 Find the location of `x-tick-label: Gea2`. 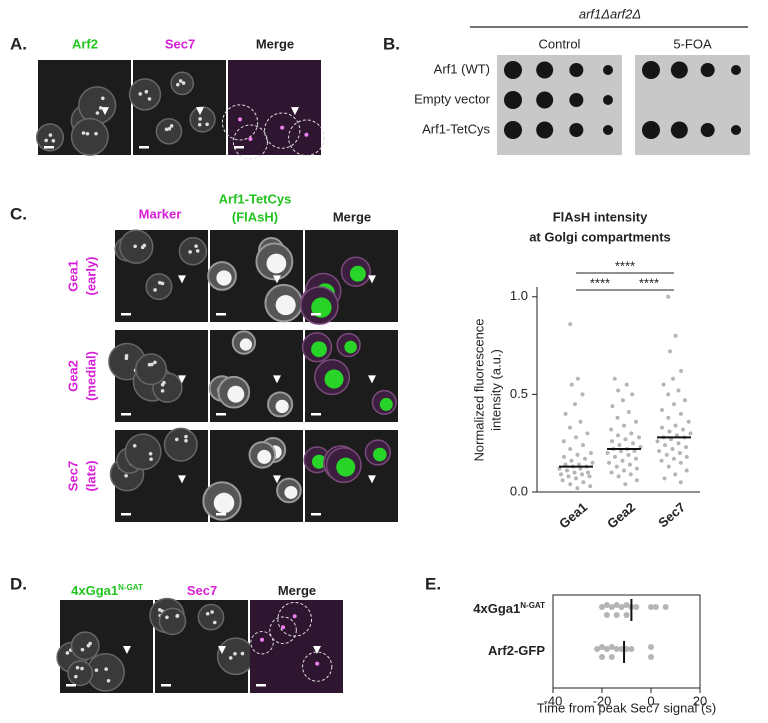

x-tick-label: Gea2 is located at coordinates (621, 515).